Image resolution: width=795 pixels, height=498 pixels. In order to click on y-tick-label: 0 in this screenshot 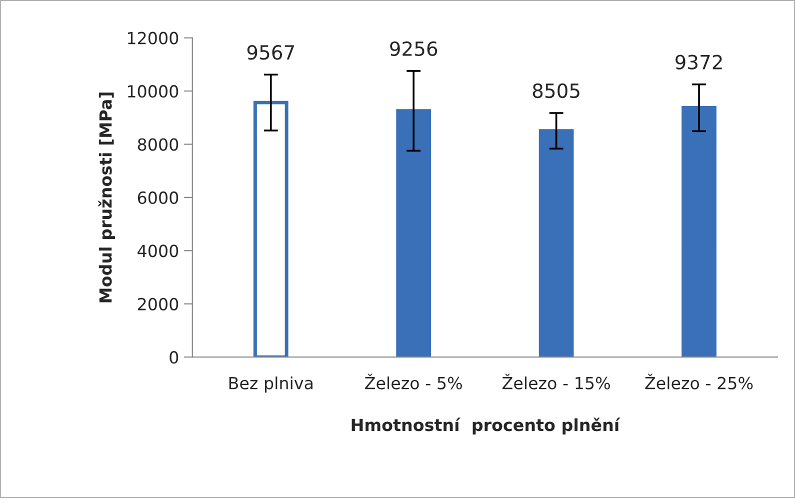, I will do `click(174, 357)`.